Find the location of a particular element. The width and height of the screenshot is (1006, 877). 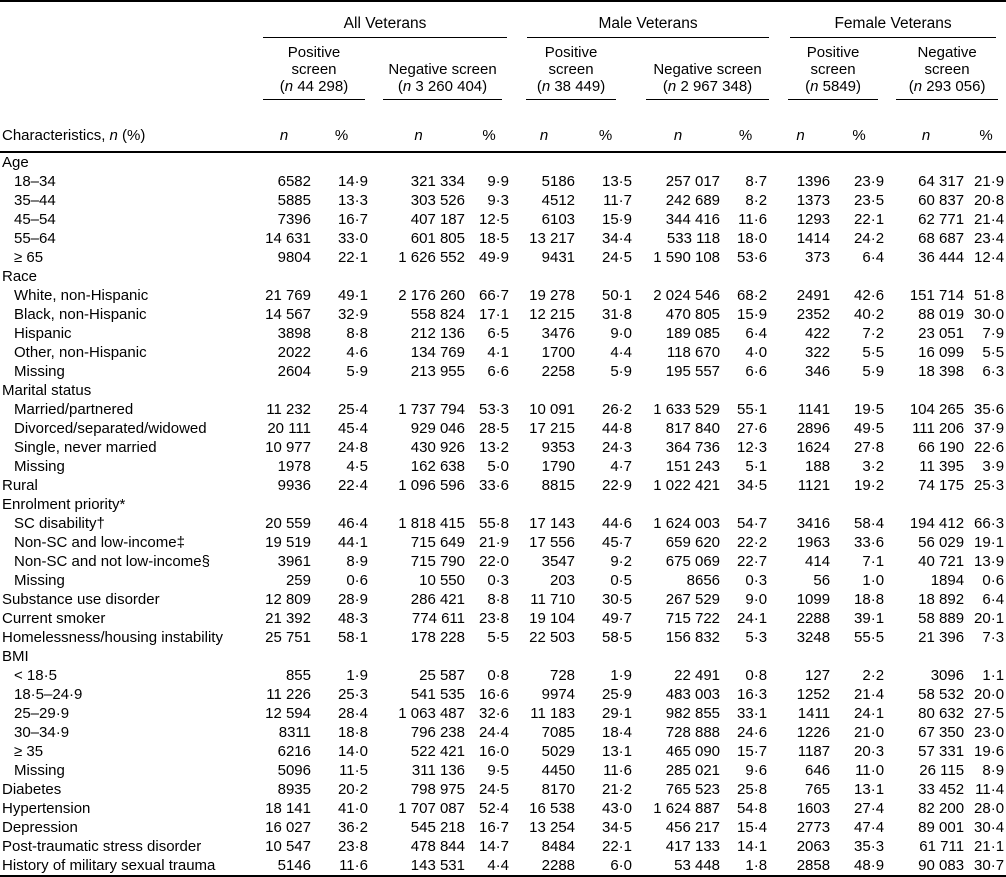

cell-value: 44·1 is located at coordinates (352, 542).